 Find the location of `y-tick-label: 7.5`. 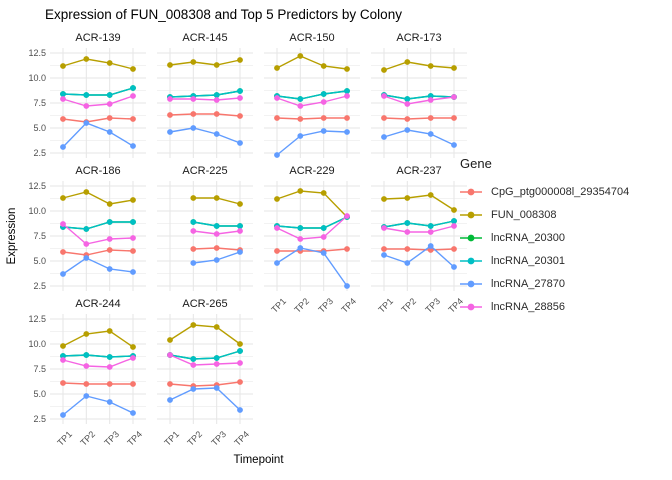

y-tick-label: 7.5 is located at coordinates (39, 368).